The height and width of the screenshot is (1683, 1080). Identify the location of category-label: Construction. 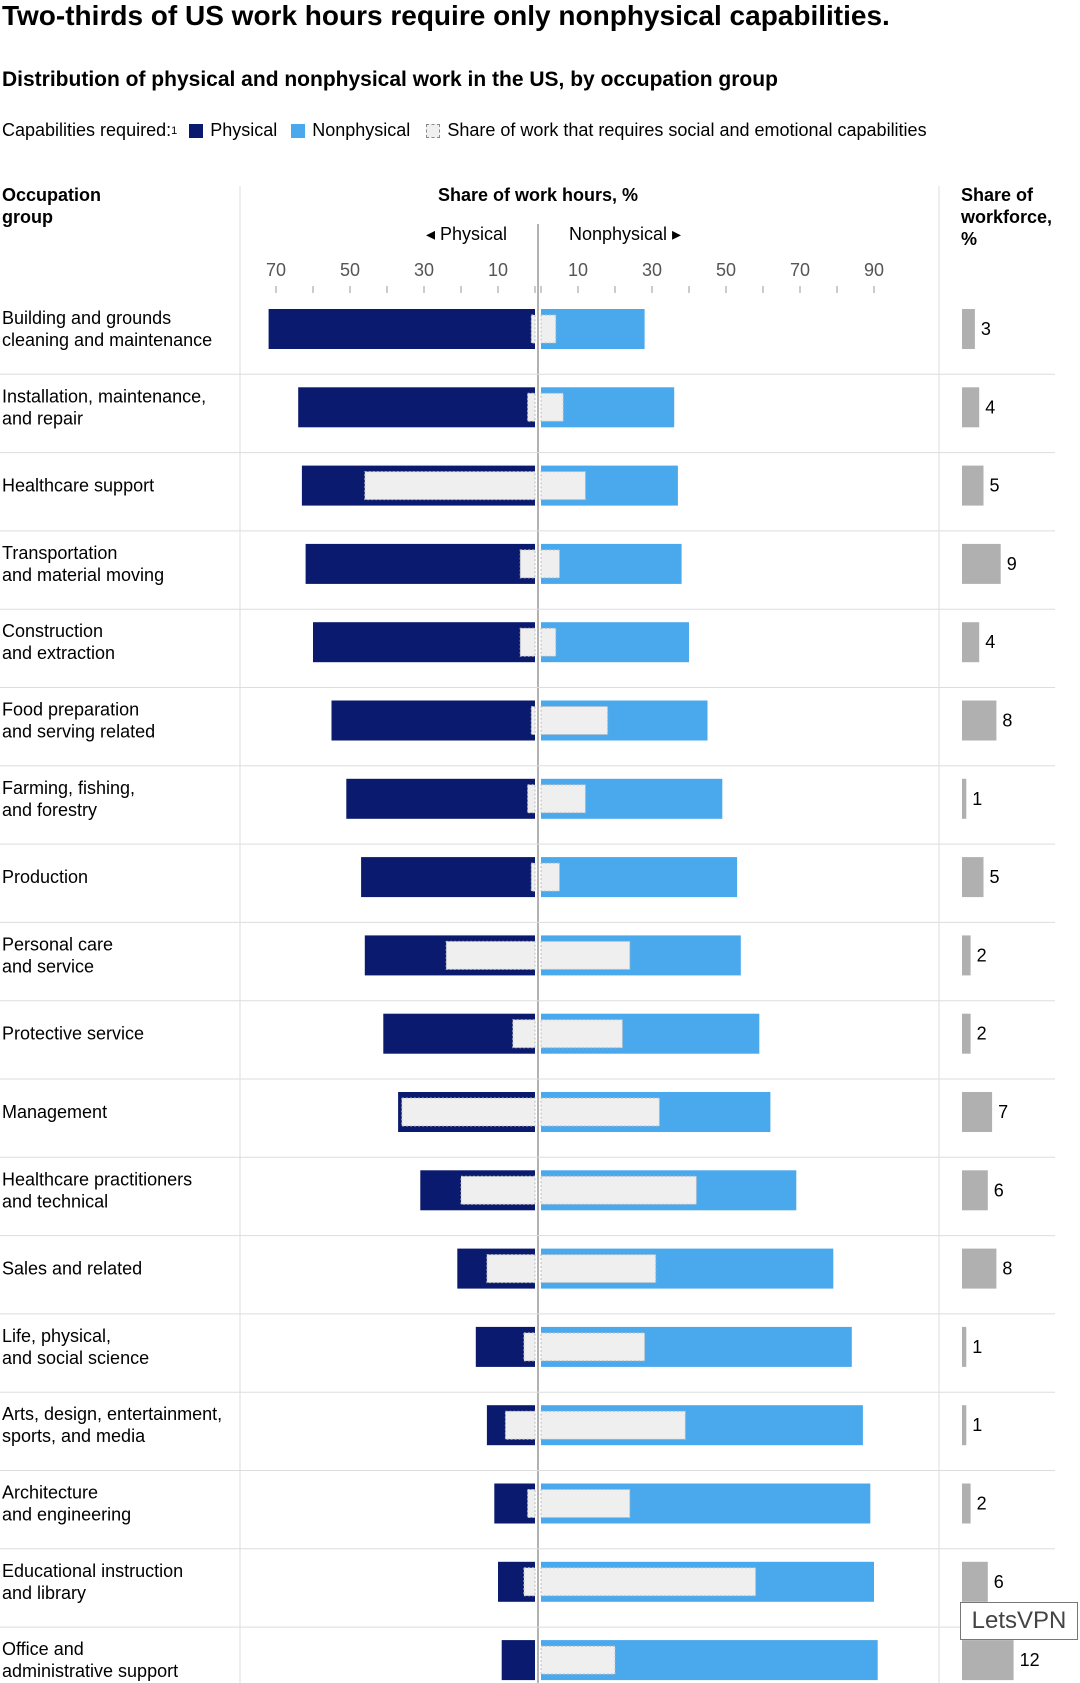
(52, 631).